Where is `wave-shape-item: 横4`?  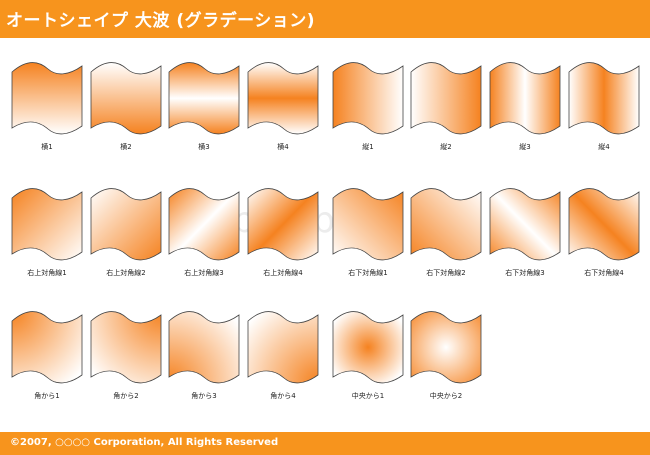
wave-shape-item: 横4 is located at coordinates (283, 105).